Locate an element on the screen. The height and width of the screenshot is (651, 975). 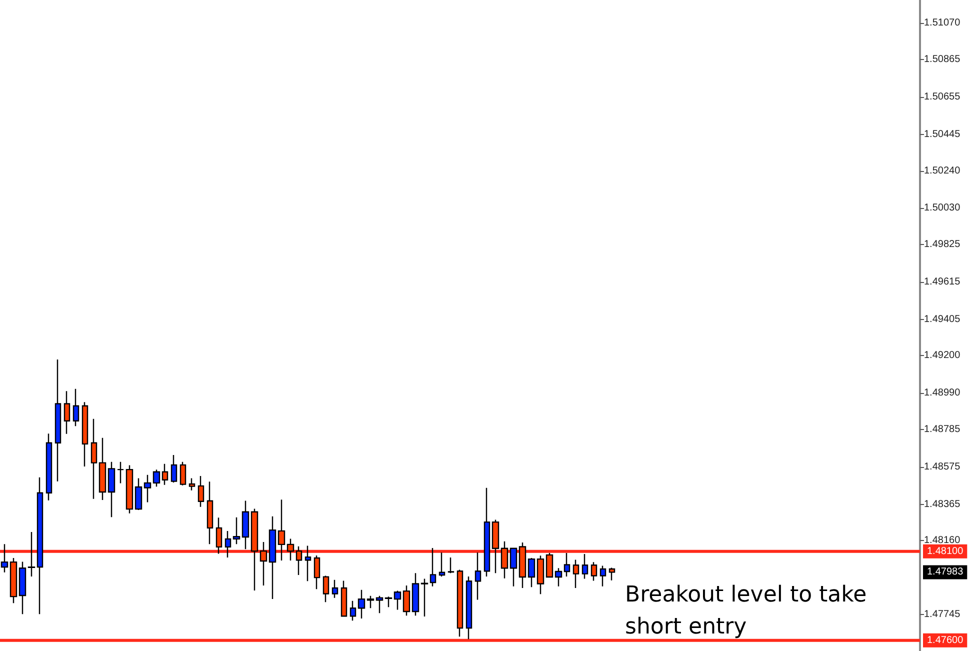
y-tick-label: 1.47745 is located at coordinates (942, 614).